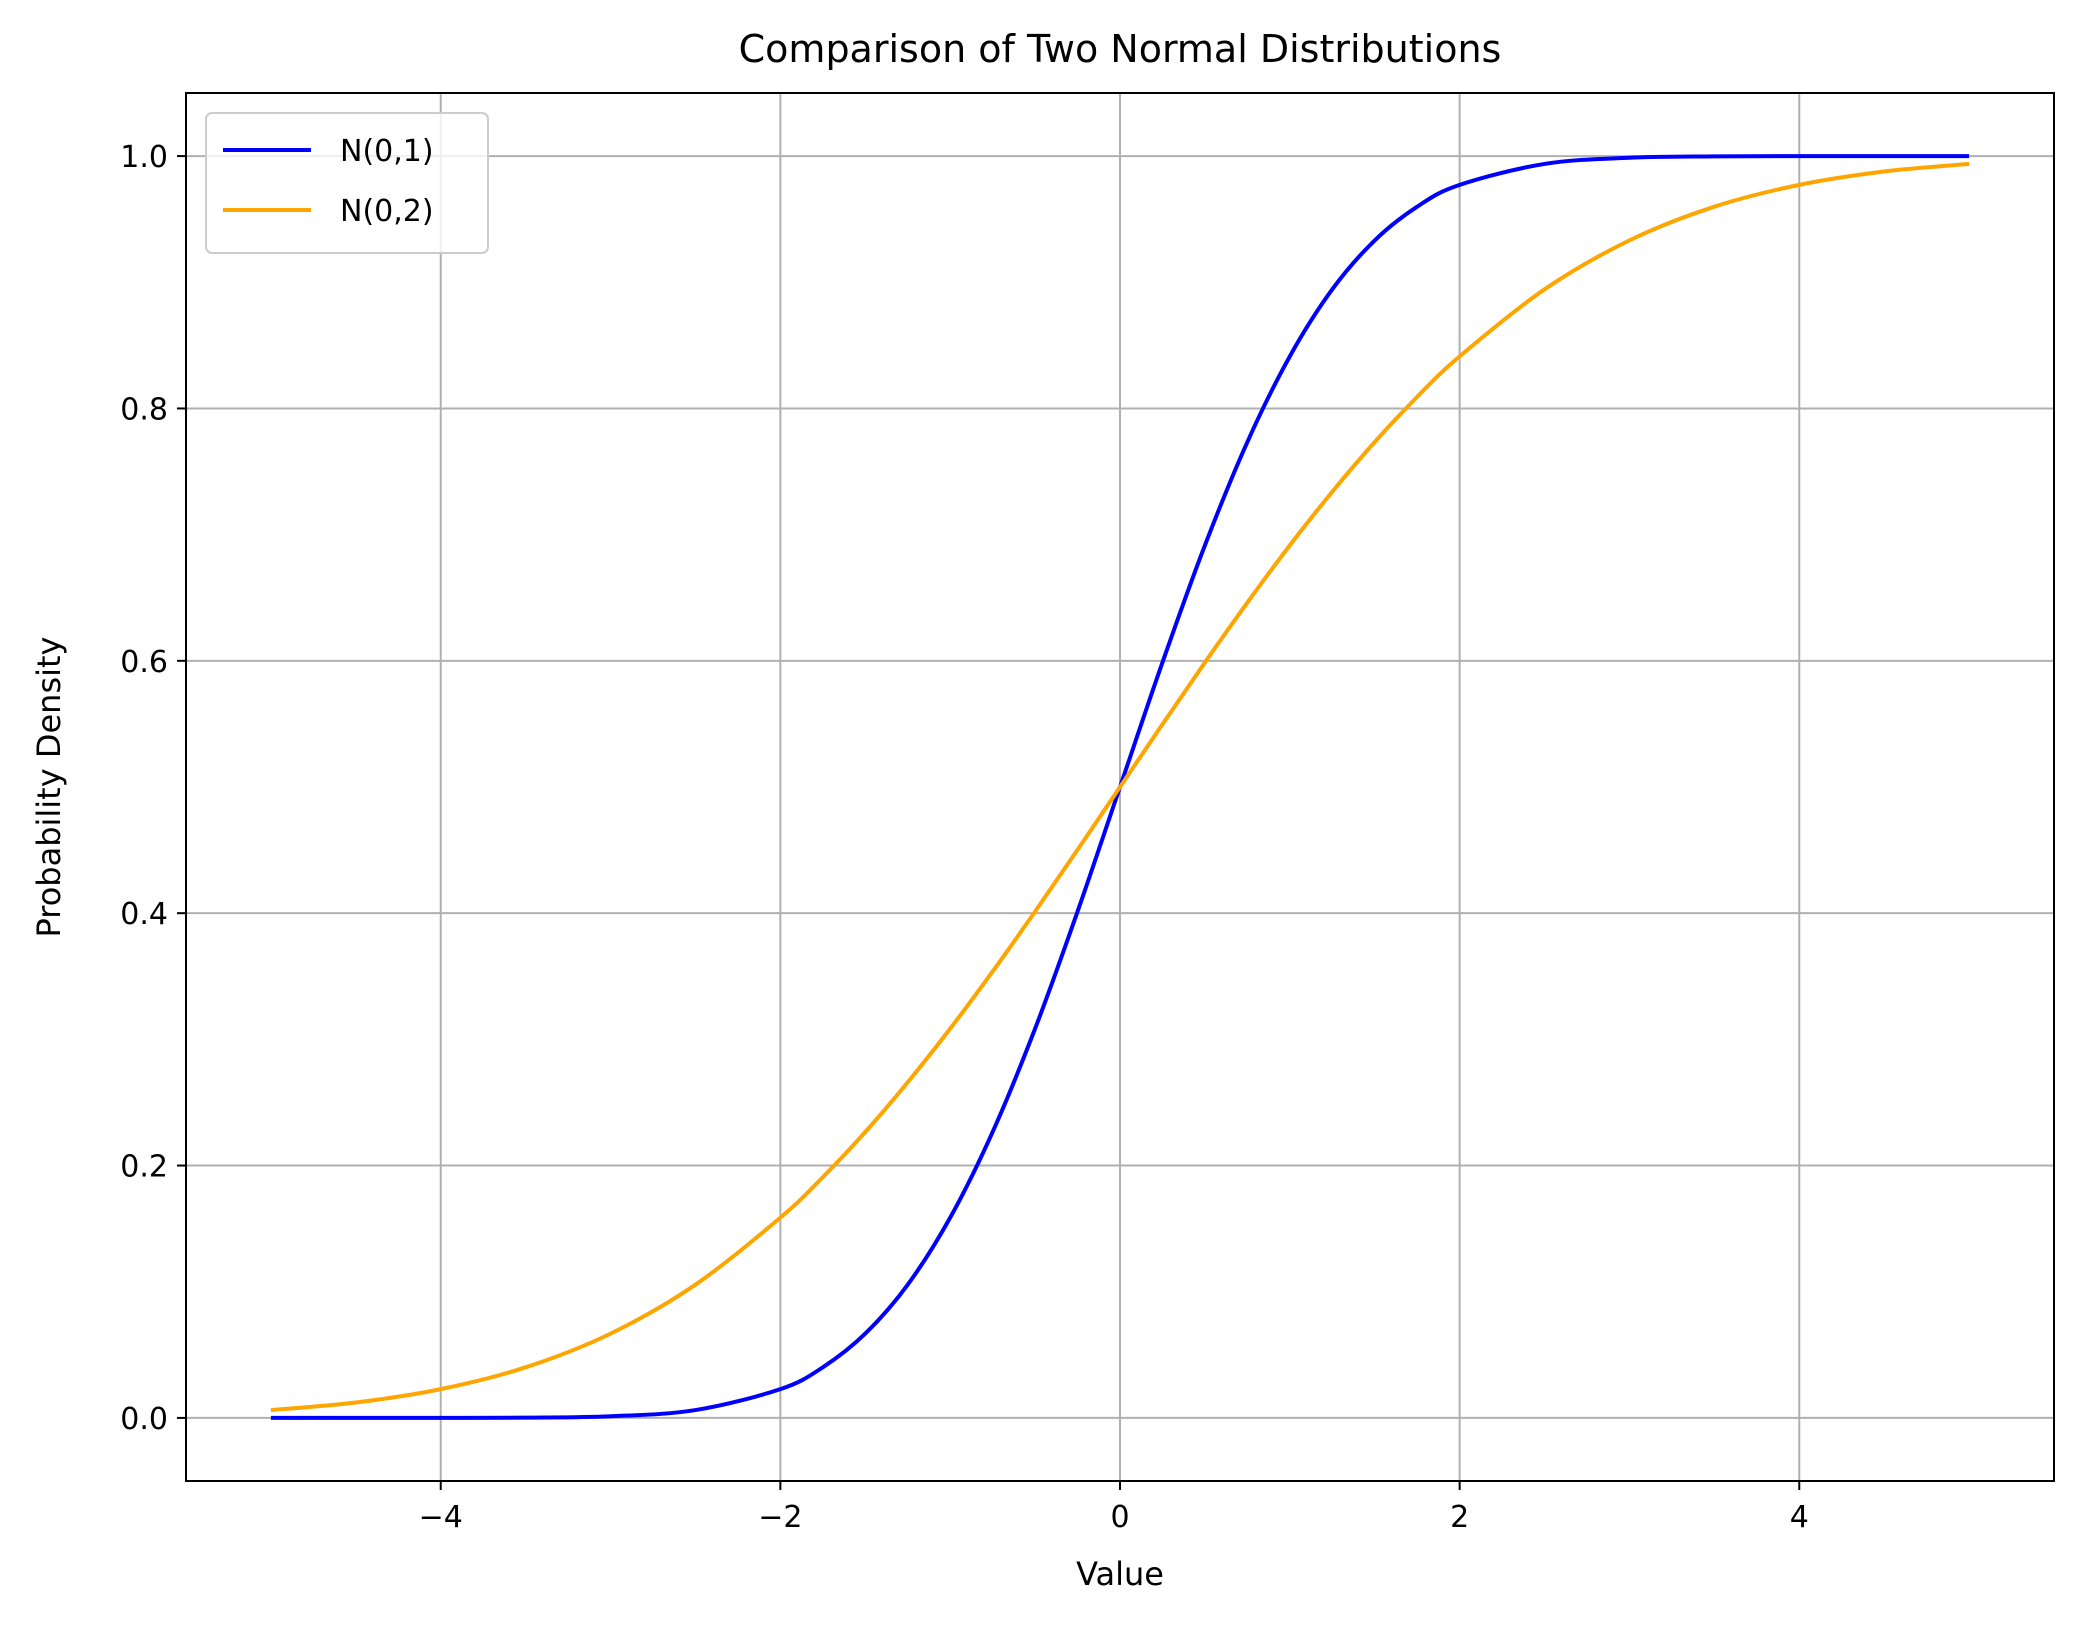 Image resolution: width=2074 pixels, height=1638 pixels. What do you see at coordinates (144, 914) in the screenshot?
I see `y-tick-label: 0.4` at bounding box center [144, 914].